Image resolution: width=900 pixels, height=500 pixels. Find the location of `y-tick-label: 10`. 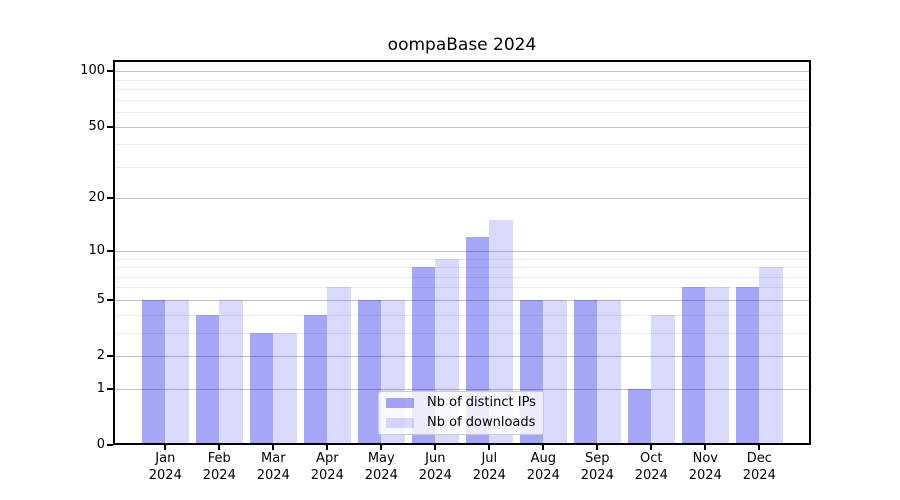

y-tick-label: 10 is located at coordinates (96, 250).